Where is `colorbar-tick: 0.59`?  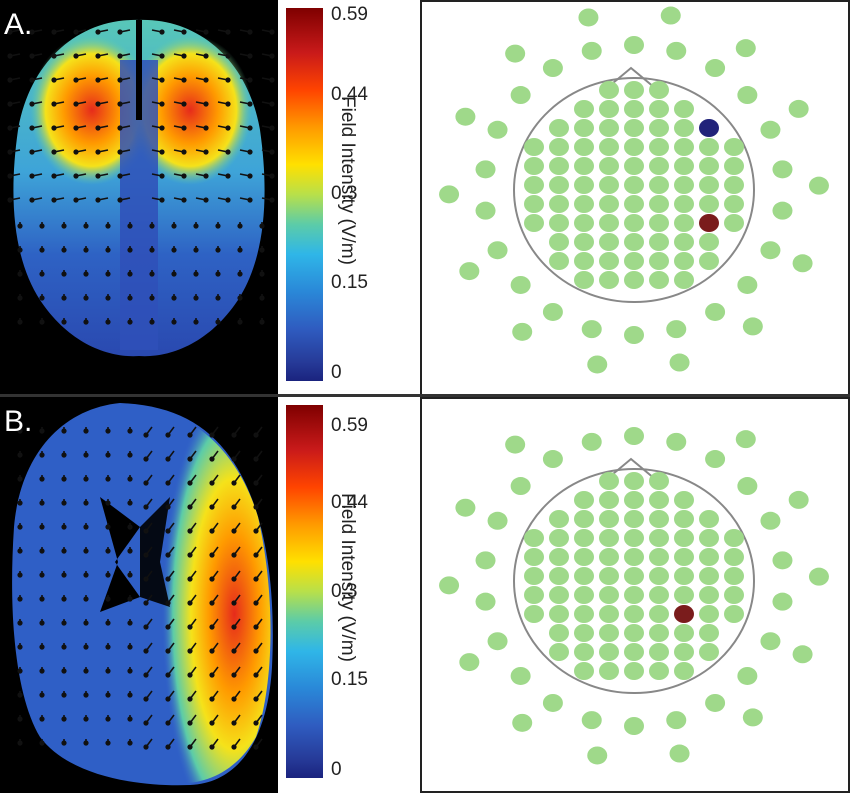 colorbar-tick: 0.59 is located at coordinates (349, 425).